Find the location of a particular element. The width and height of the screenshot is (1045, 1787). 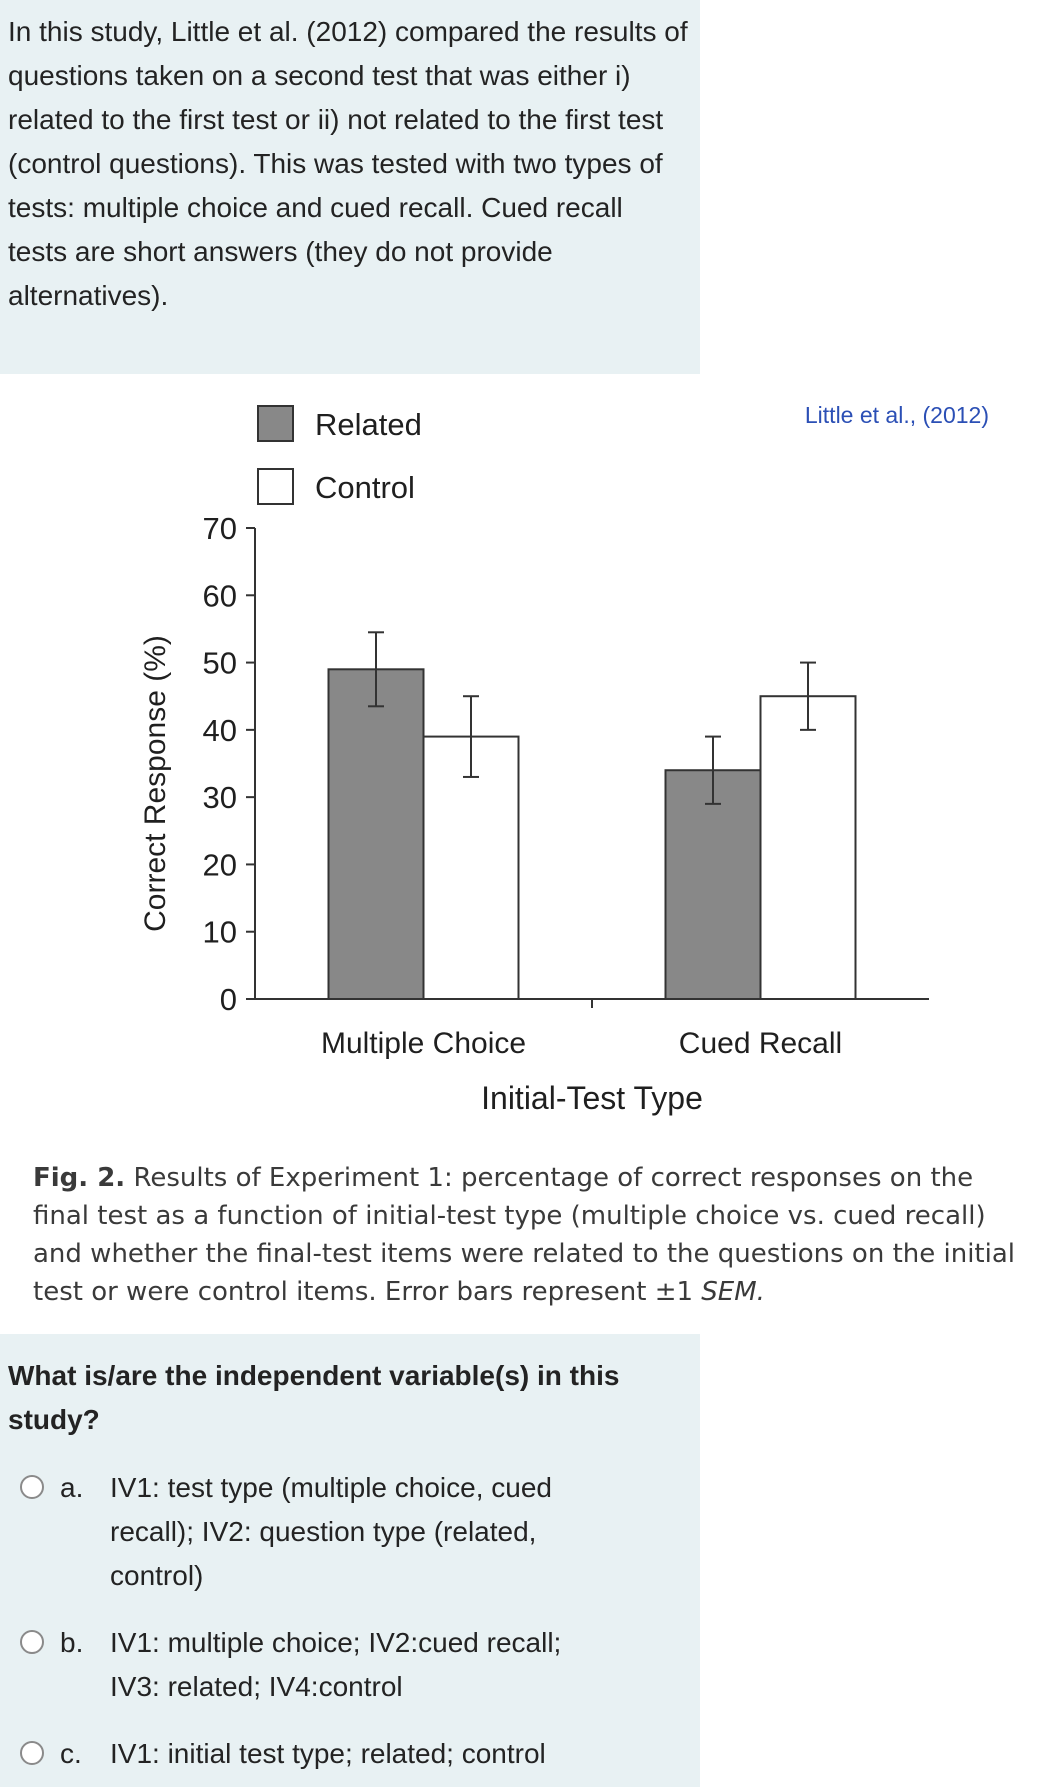

option-letter: b. is located at coordinates (72, 1642).